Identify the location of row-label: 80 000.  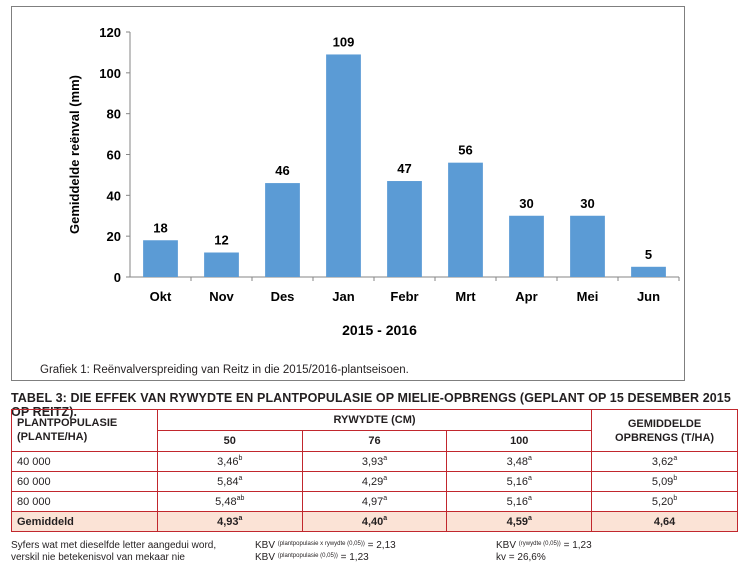
(84, 501).